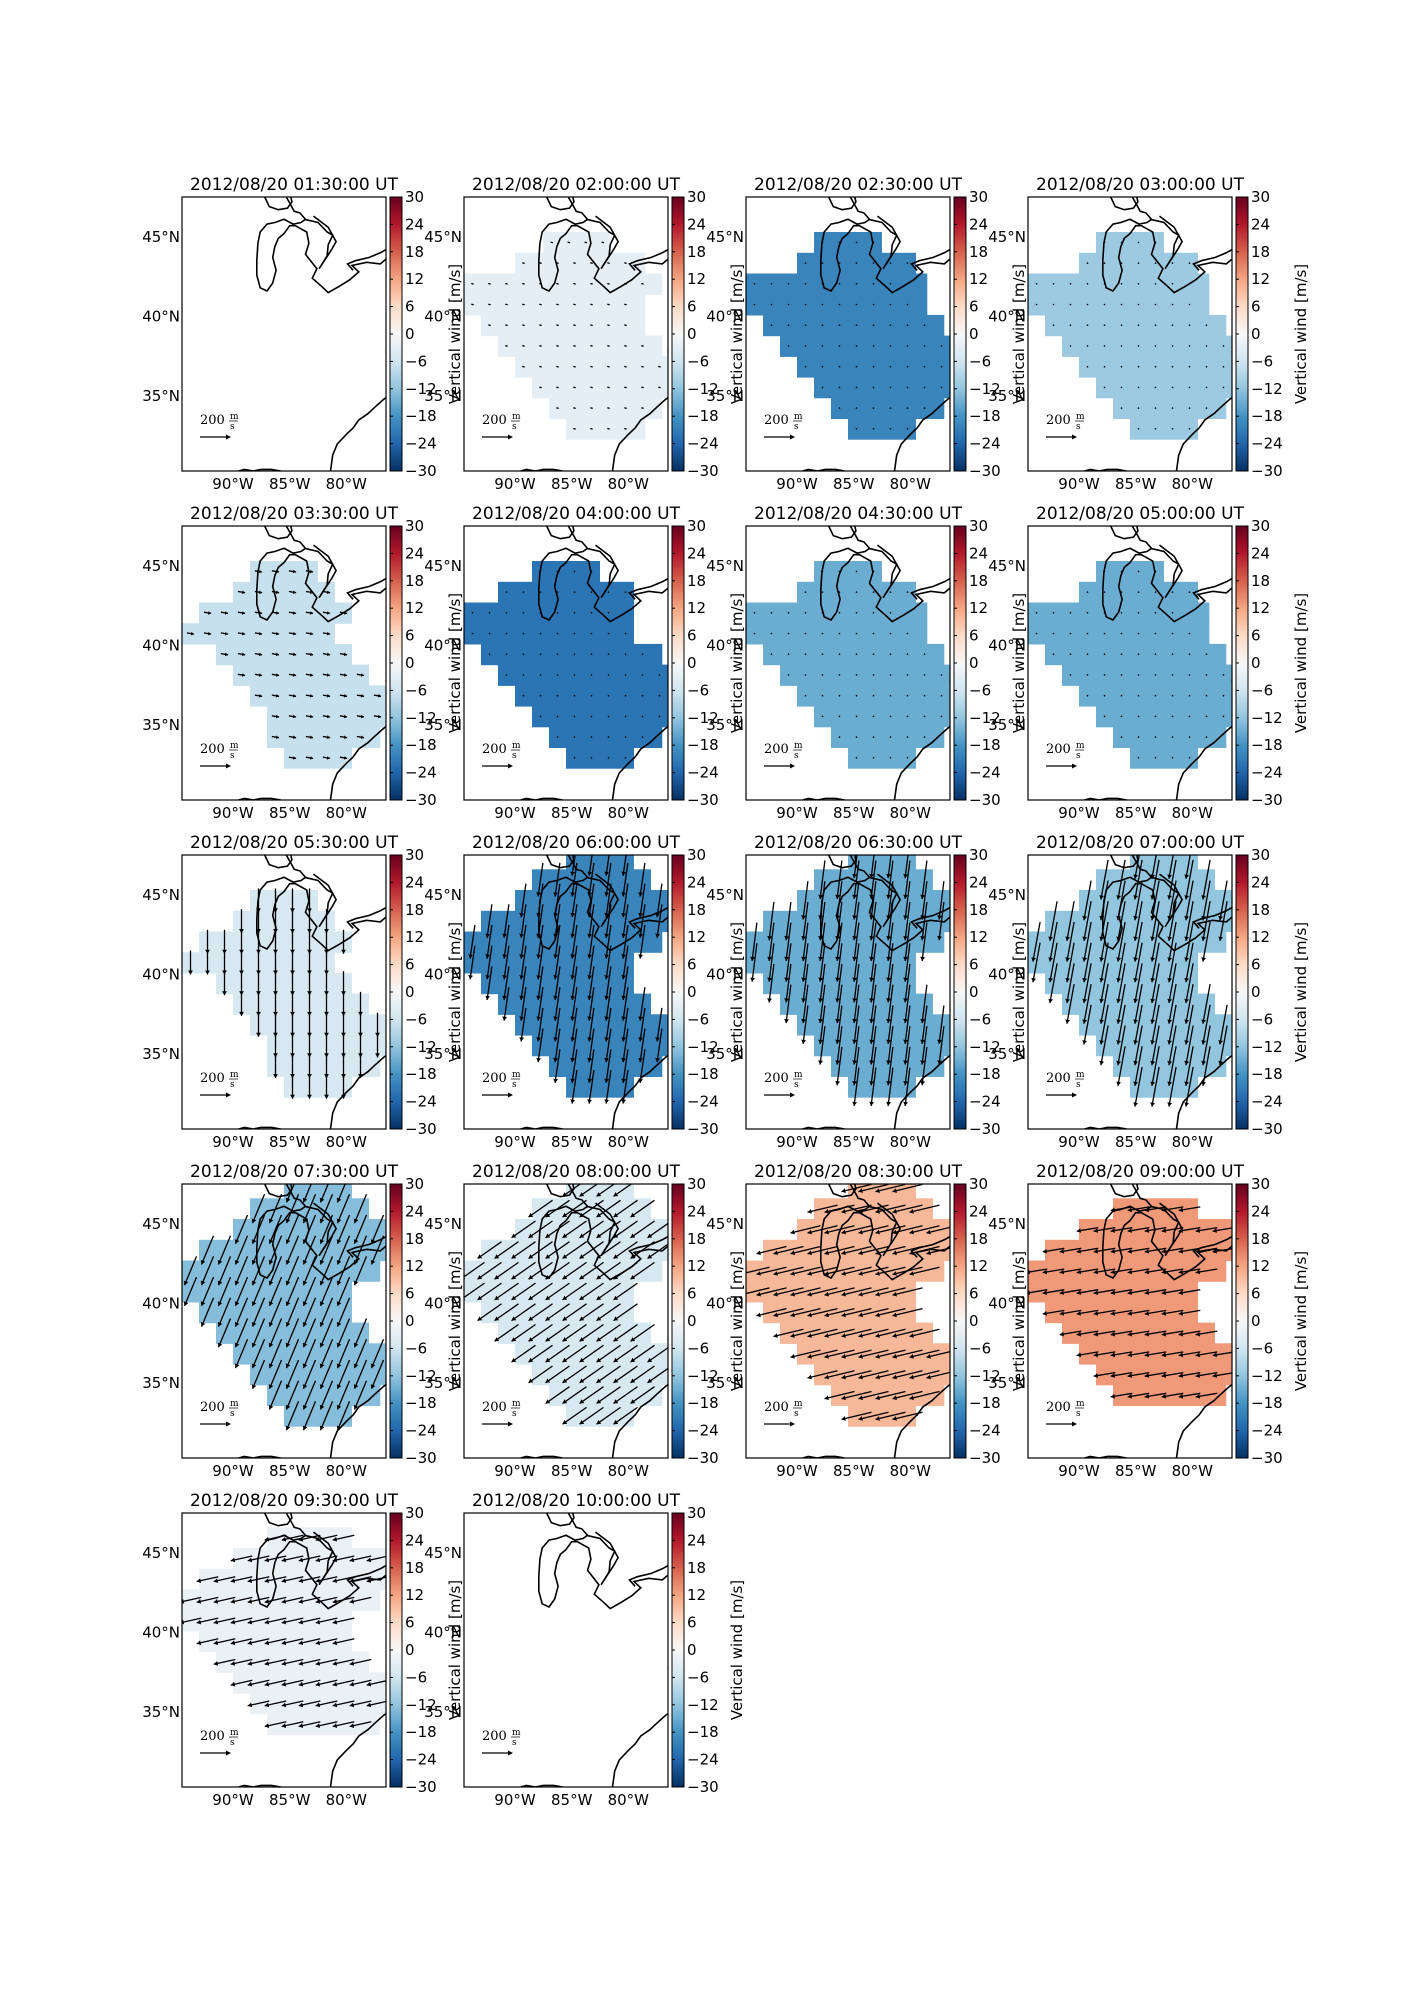 The image size is (1410, 2010). I want to click on colorbar-tick-label: 24, so click(1260, 224).